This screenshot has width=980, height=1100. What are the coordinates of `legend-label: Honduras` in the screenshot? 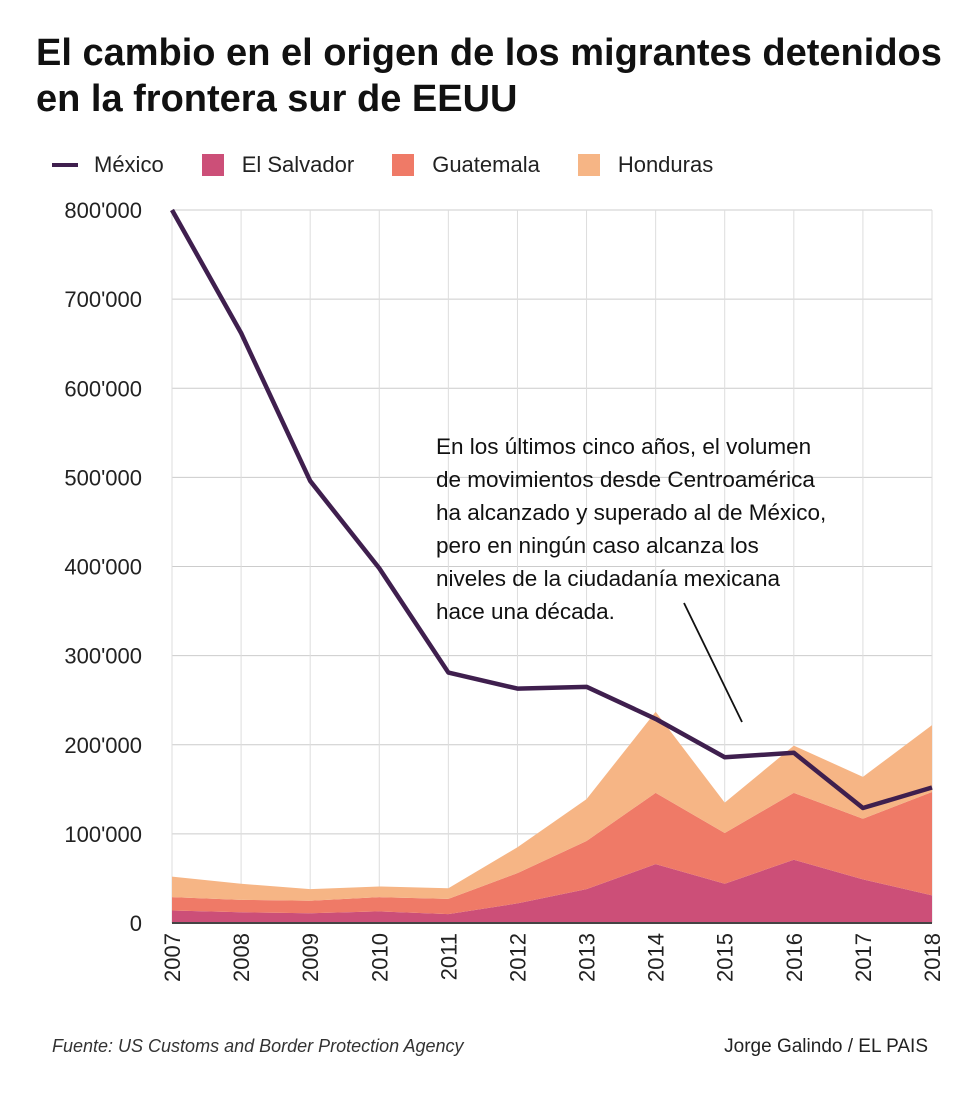 It's located at (665, 164).